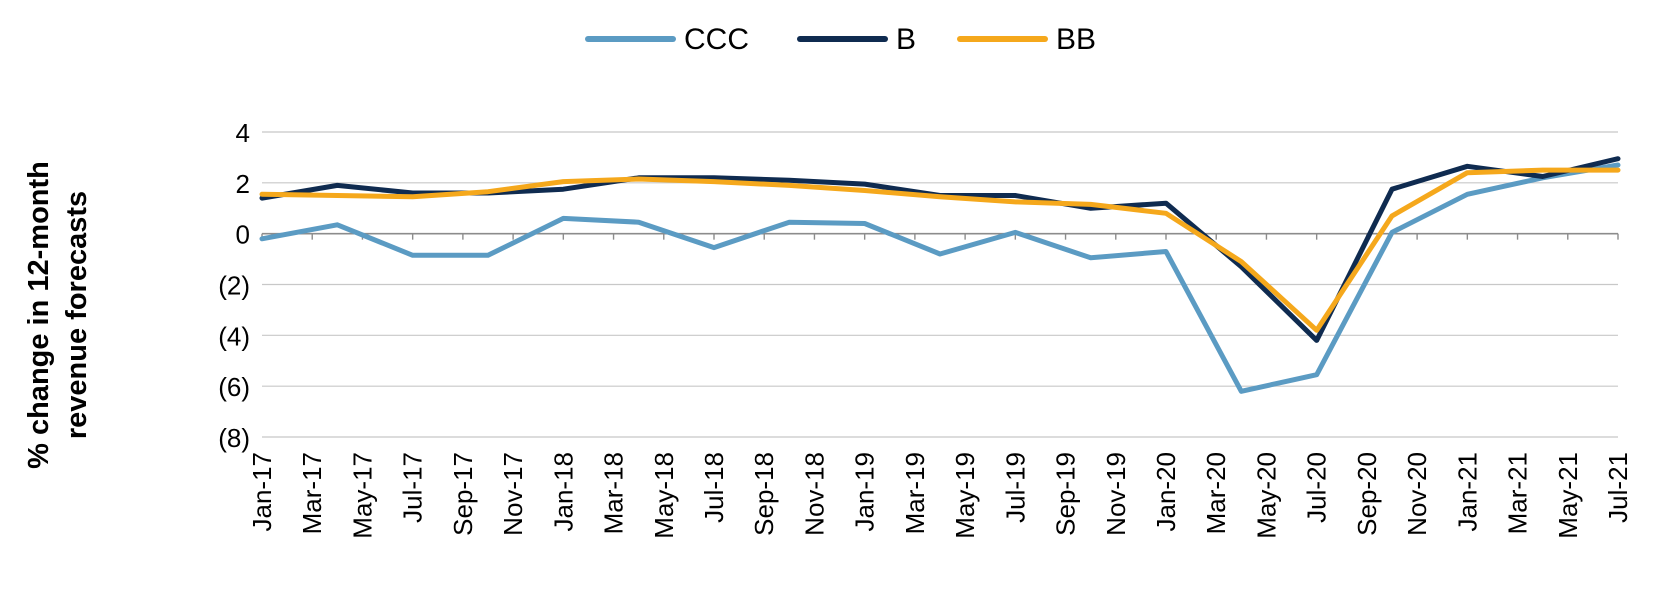 The width and height of the screenshot is (1659, 610). I want to click on x-tick-label: Nov-19, so click(1116, 494).